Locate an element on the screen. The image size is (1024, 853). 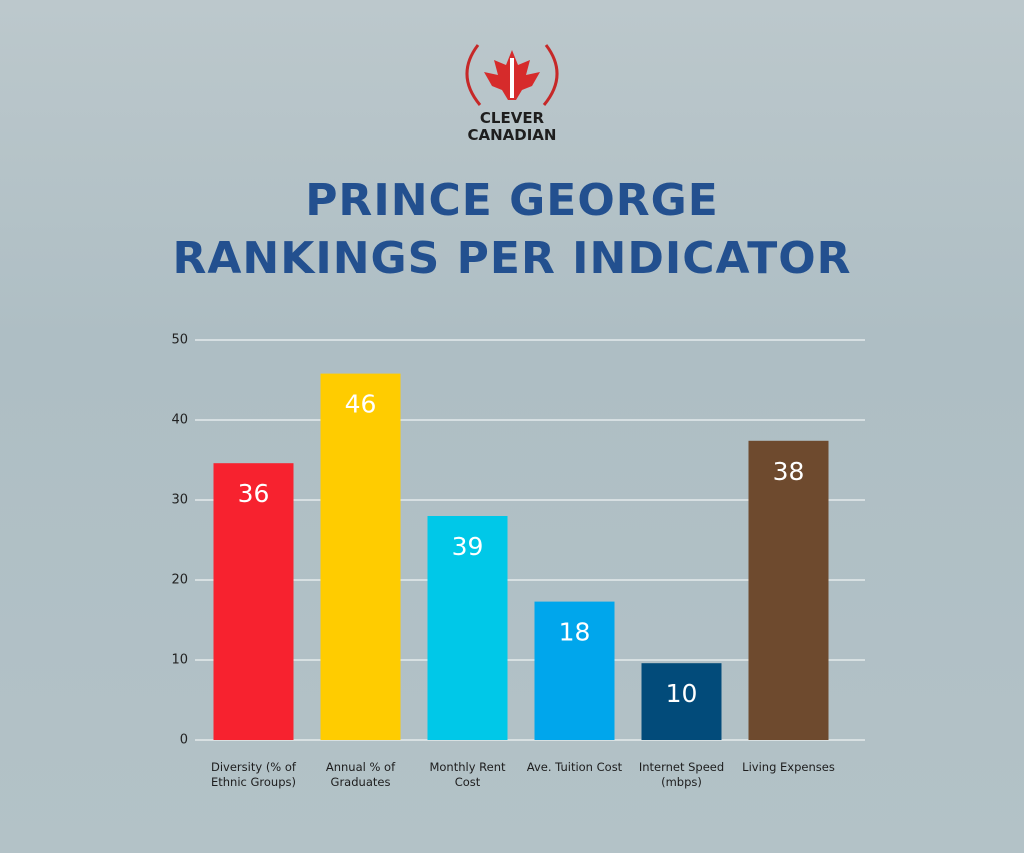
x-tick-label: Living Expenses is located at coordinates (788, 767).